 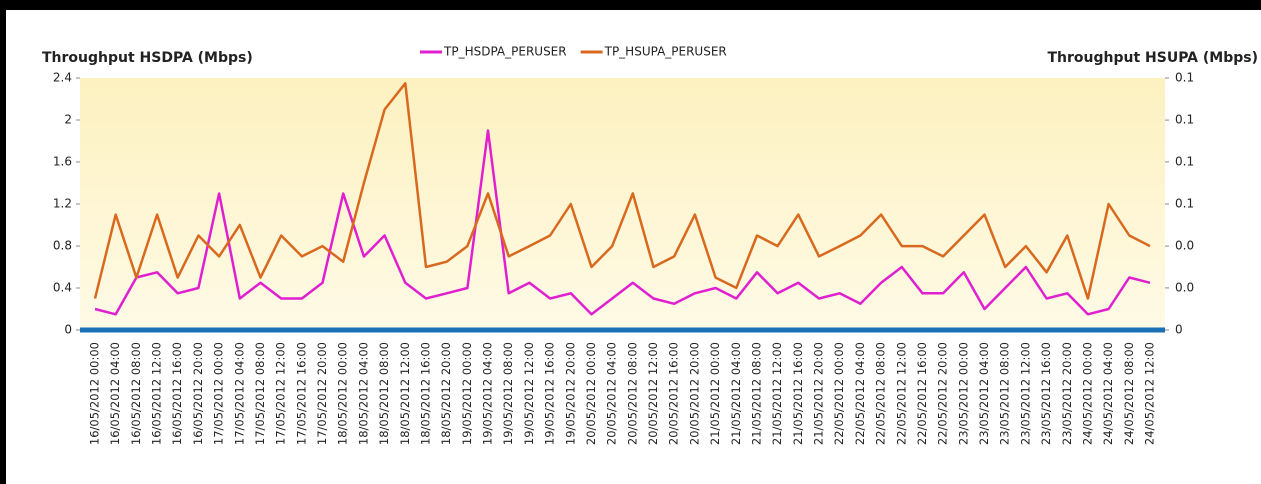 I want to click on y-tick-label: 0, so click(x=68, y=330).